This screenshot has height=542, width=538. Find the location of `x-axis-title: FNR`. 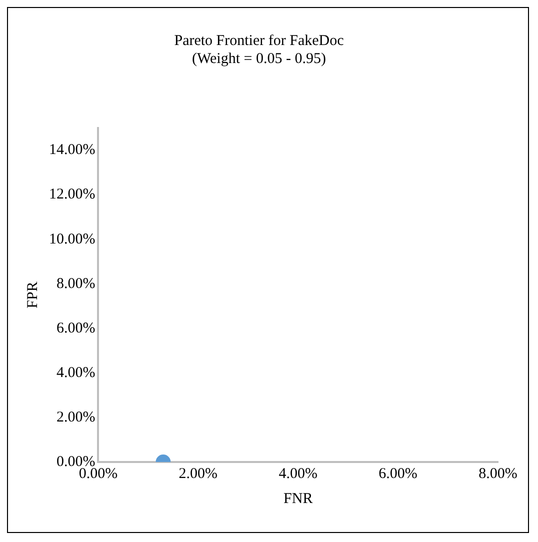

x-axis-title: FNR is located at coordinates (298, 498).